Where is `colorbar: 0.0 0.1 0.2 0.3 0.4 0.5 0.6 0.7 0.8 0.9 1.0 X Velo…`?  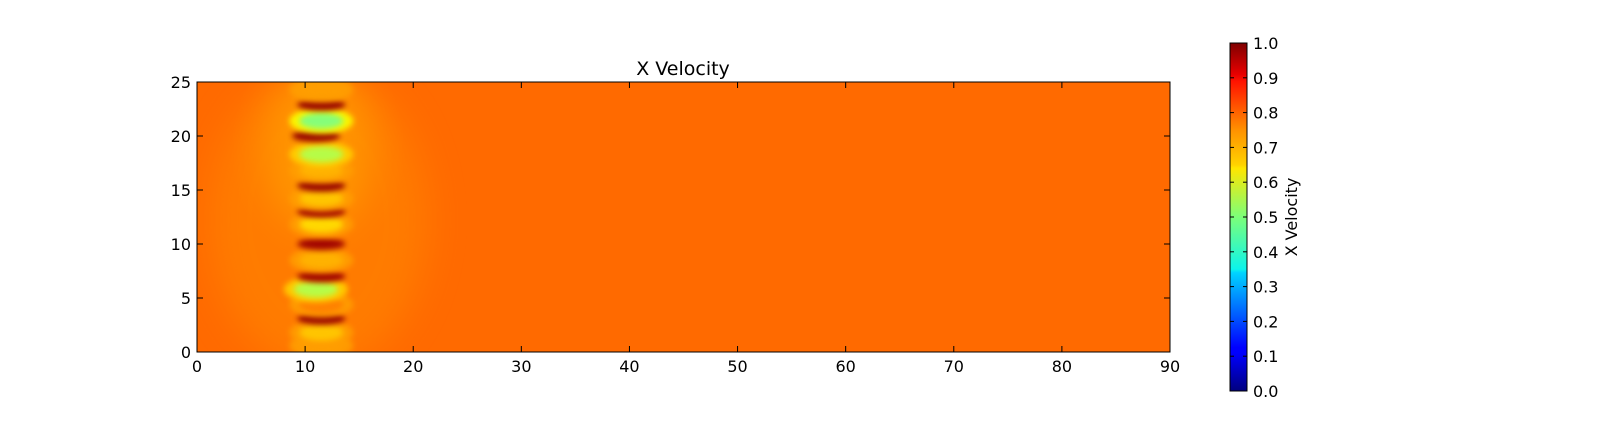 colorbar: 0.0 0.1 0.2 0.3 0.4 0.5 0.6 0.7 0.8 0.9 1.0 X Velo… is located at coordinates (1265, 217).